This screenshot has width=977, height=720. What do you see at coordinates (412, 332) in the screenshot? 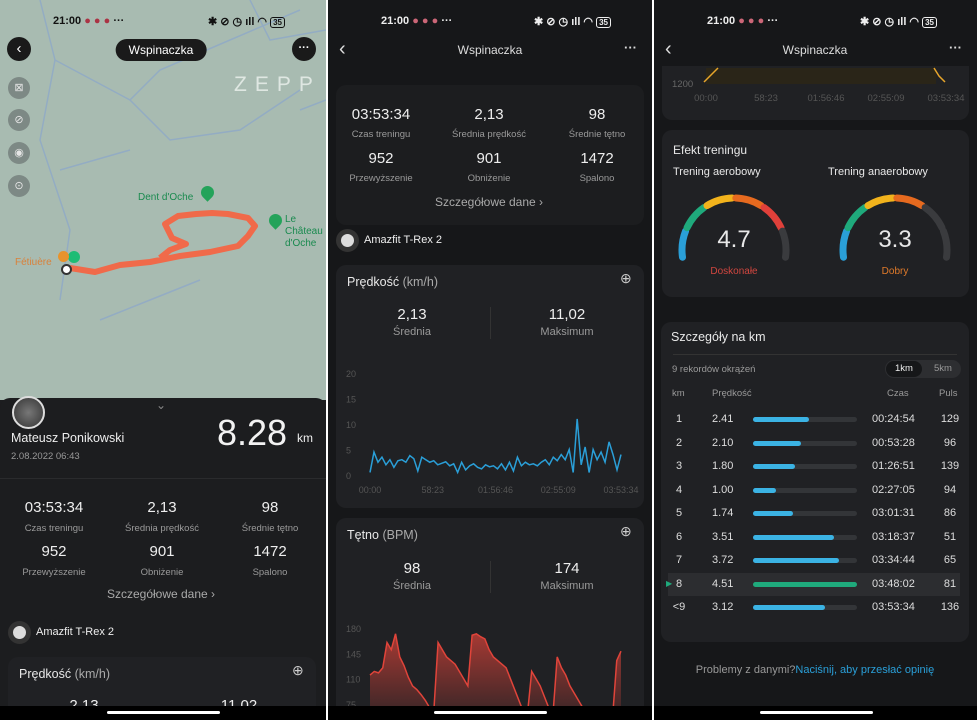
I see `speed-avg-label: Średnia` at bounding box center [412, 332].